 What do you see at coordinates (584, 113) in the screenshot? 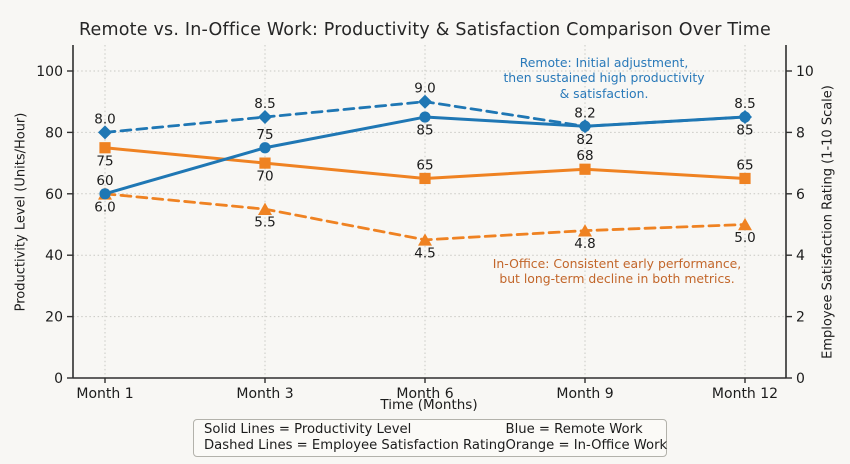
I see `data-point-label: 8.2` at bounding box center [584, 113].